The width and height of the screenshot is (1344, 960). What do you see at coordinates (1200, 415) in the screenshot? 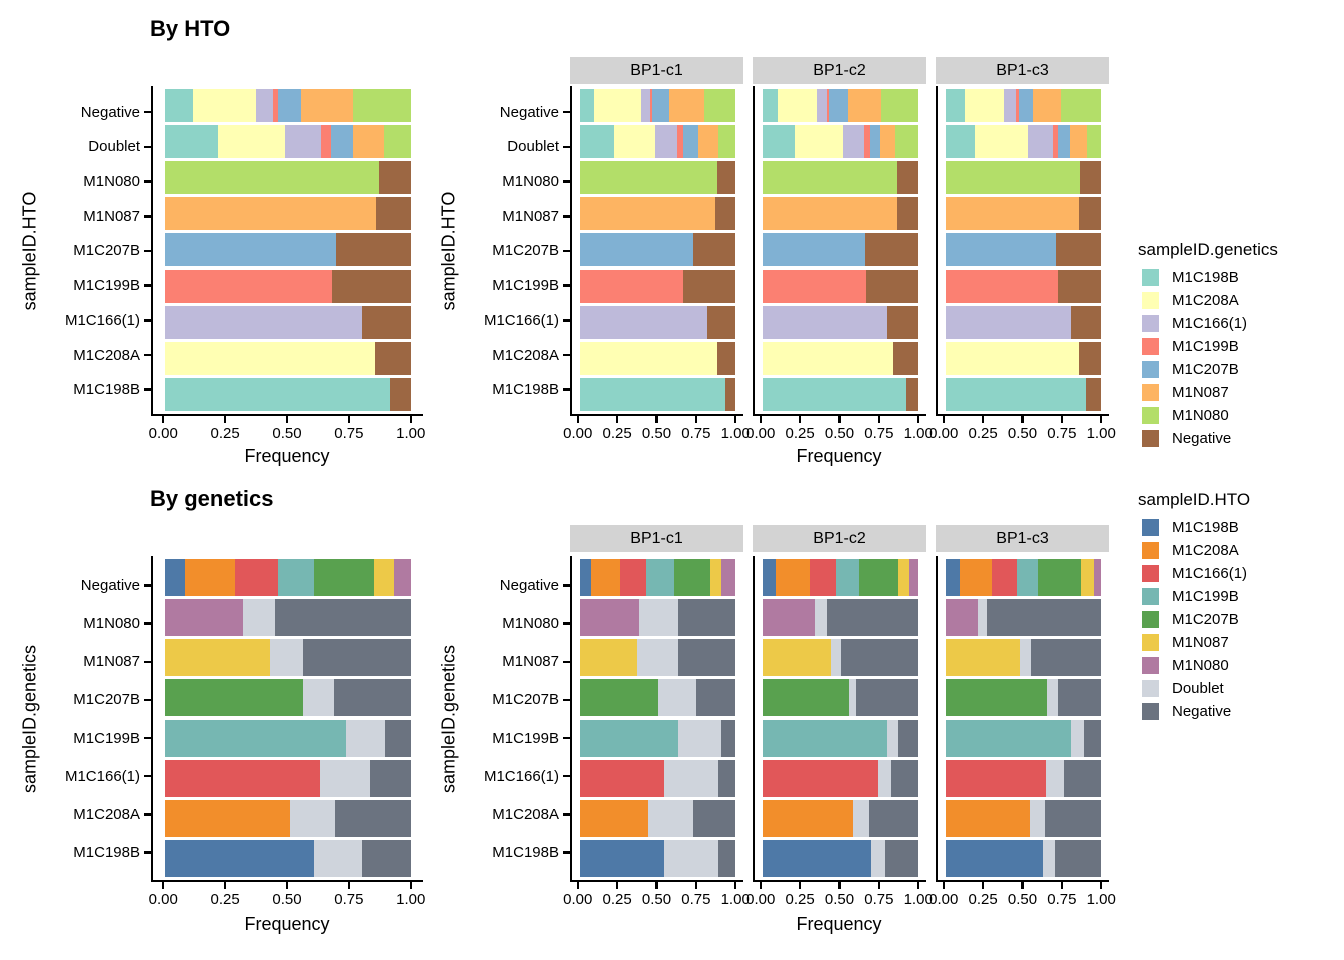
I see `legend-item-label: M1N080` at bounding box center [1200, 415].